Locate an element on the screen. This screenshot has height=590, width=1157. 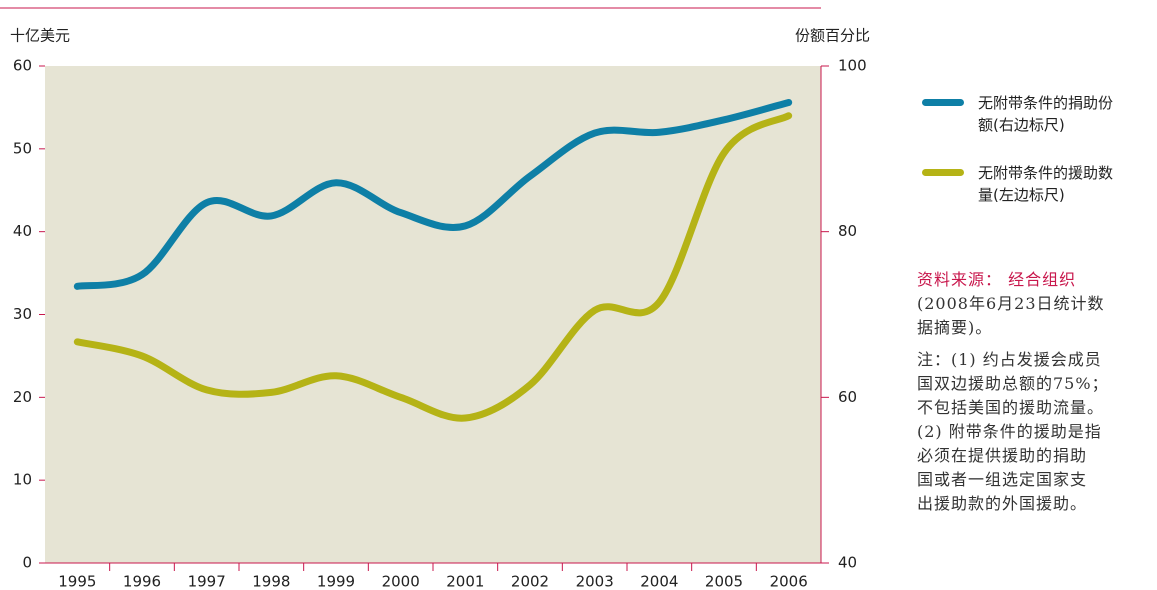
legend-label: 无附带条件的援助数量(左边标尺) is located at coordinates (1046, 184).